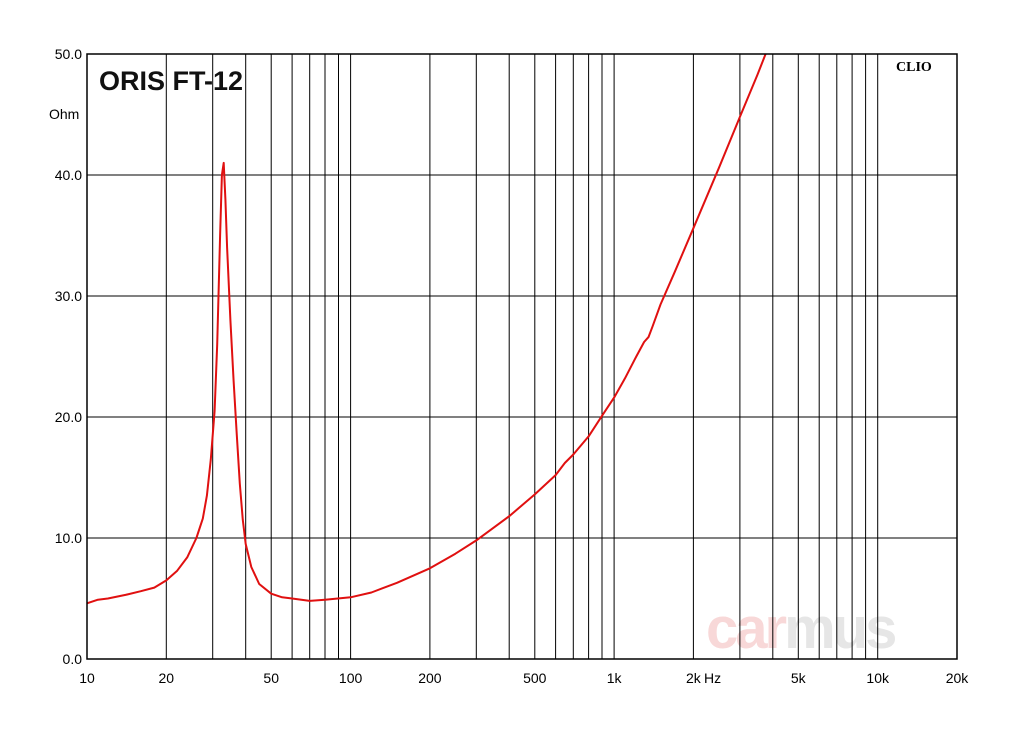  I want to click on watermark-text: carmus, so click(800, 628).